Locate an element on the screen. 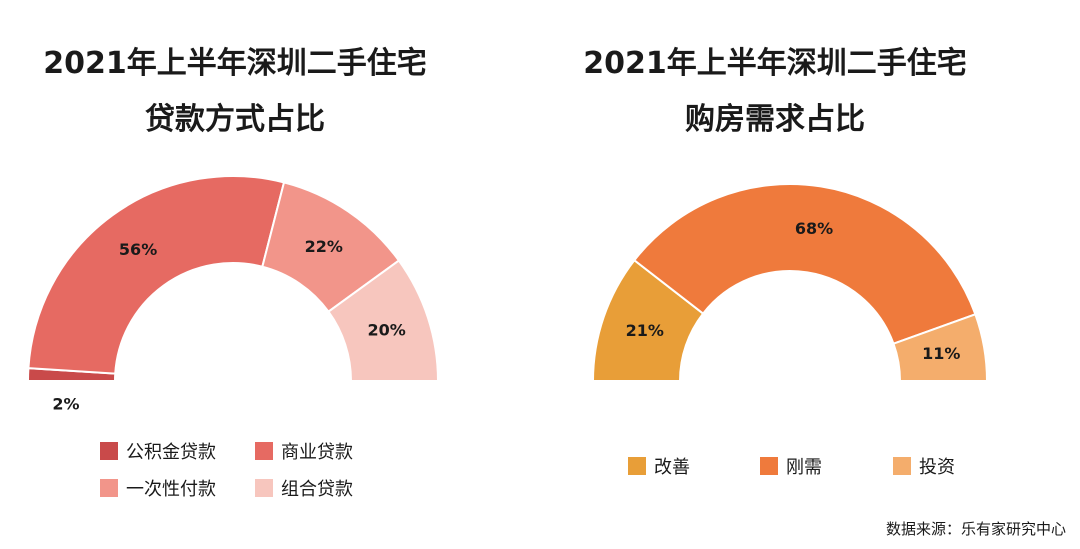 The width and height of the screenshot is (1080, 549). chart-0-legend-item-0: 公积金贷款 is located at coordinates (158, 451).